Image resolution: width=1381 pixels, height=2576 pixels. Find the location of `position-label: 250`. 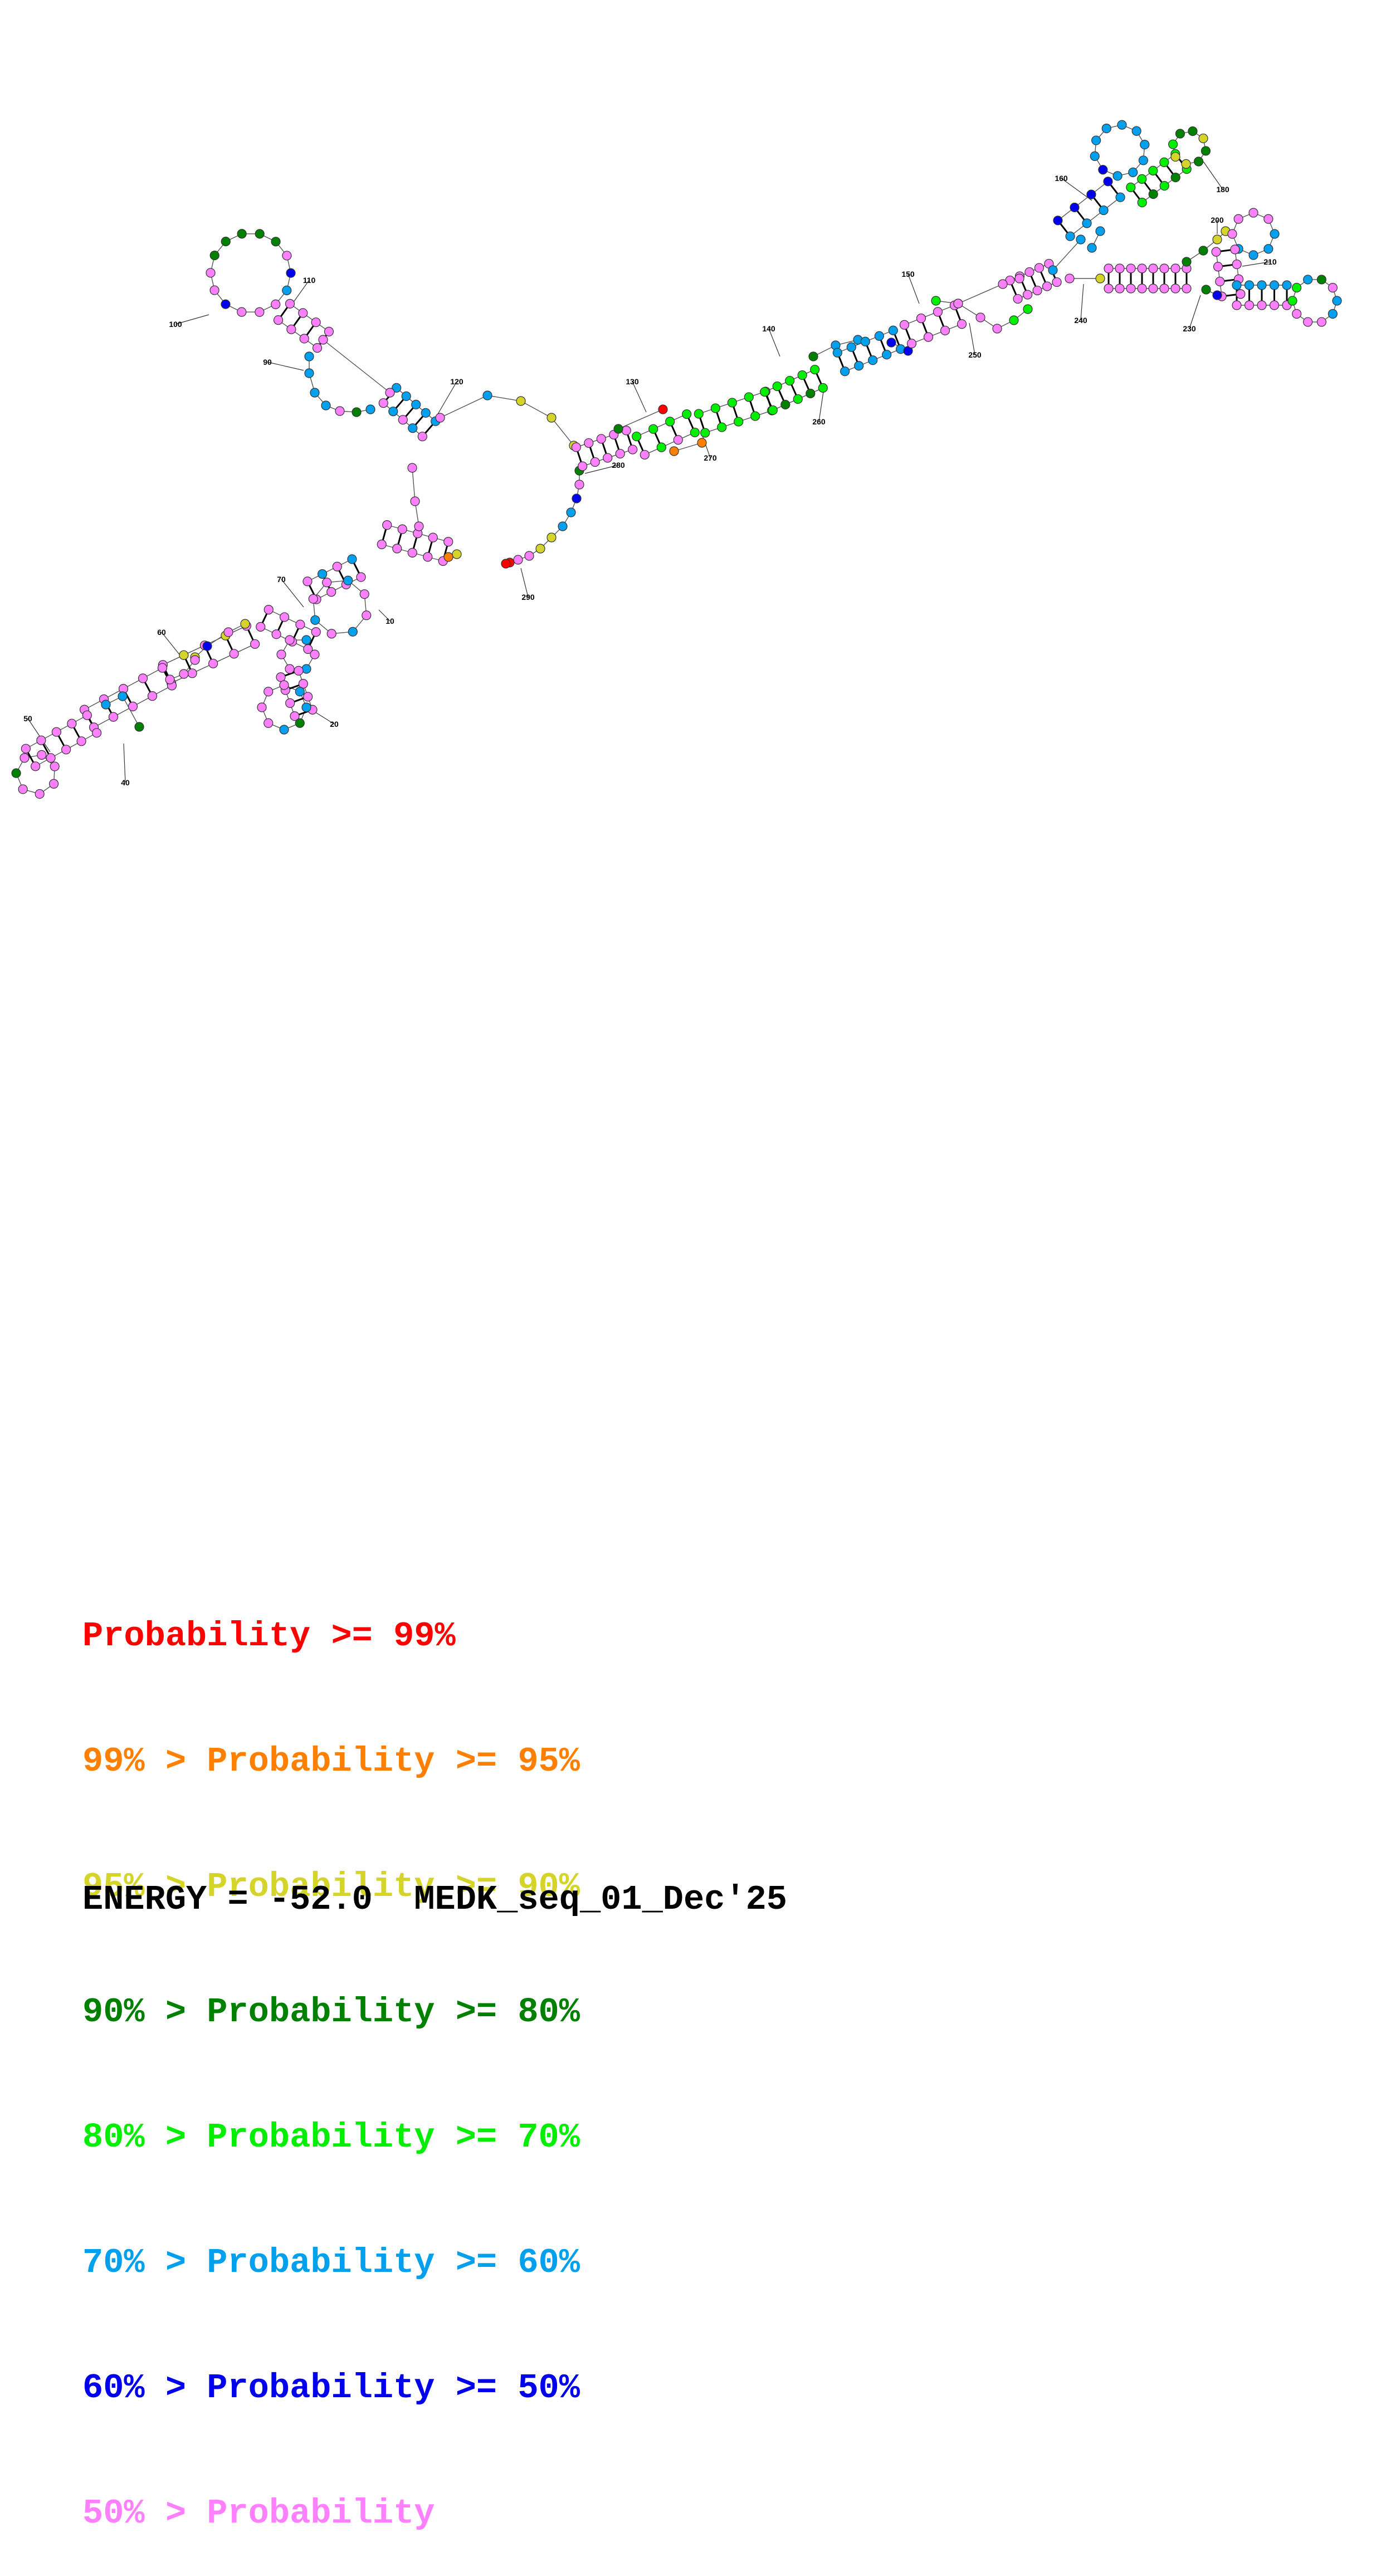

position-label: 250 is located at coordinates (975, 355).